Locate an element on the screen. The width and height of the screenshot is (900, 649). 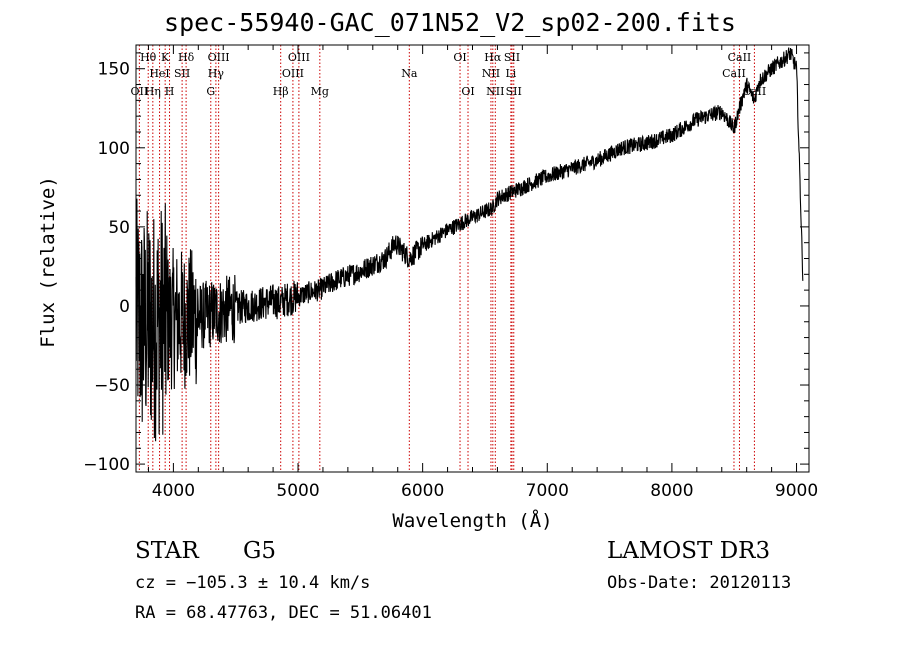
observation-date: Obs-Date: 20120113 is located at coordinates (699, 583).